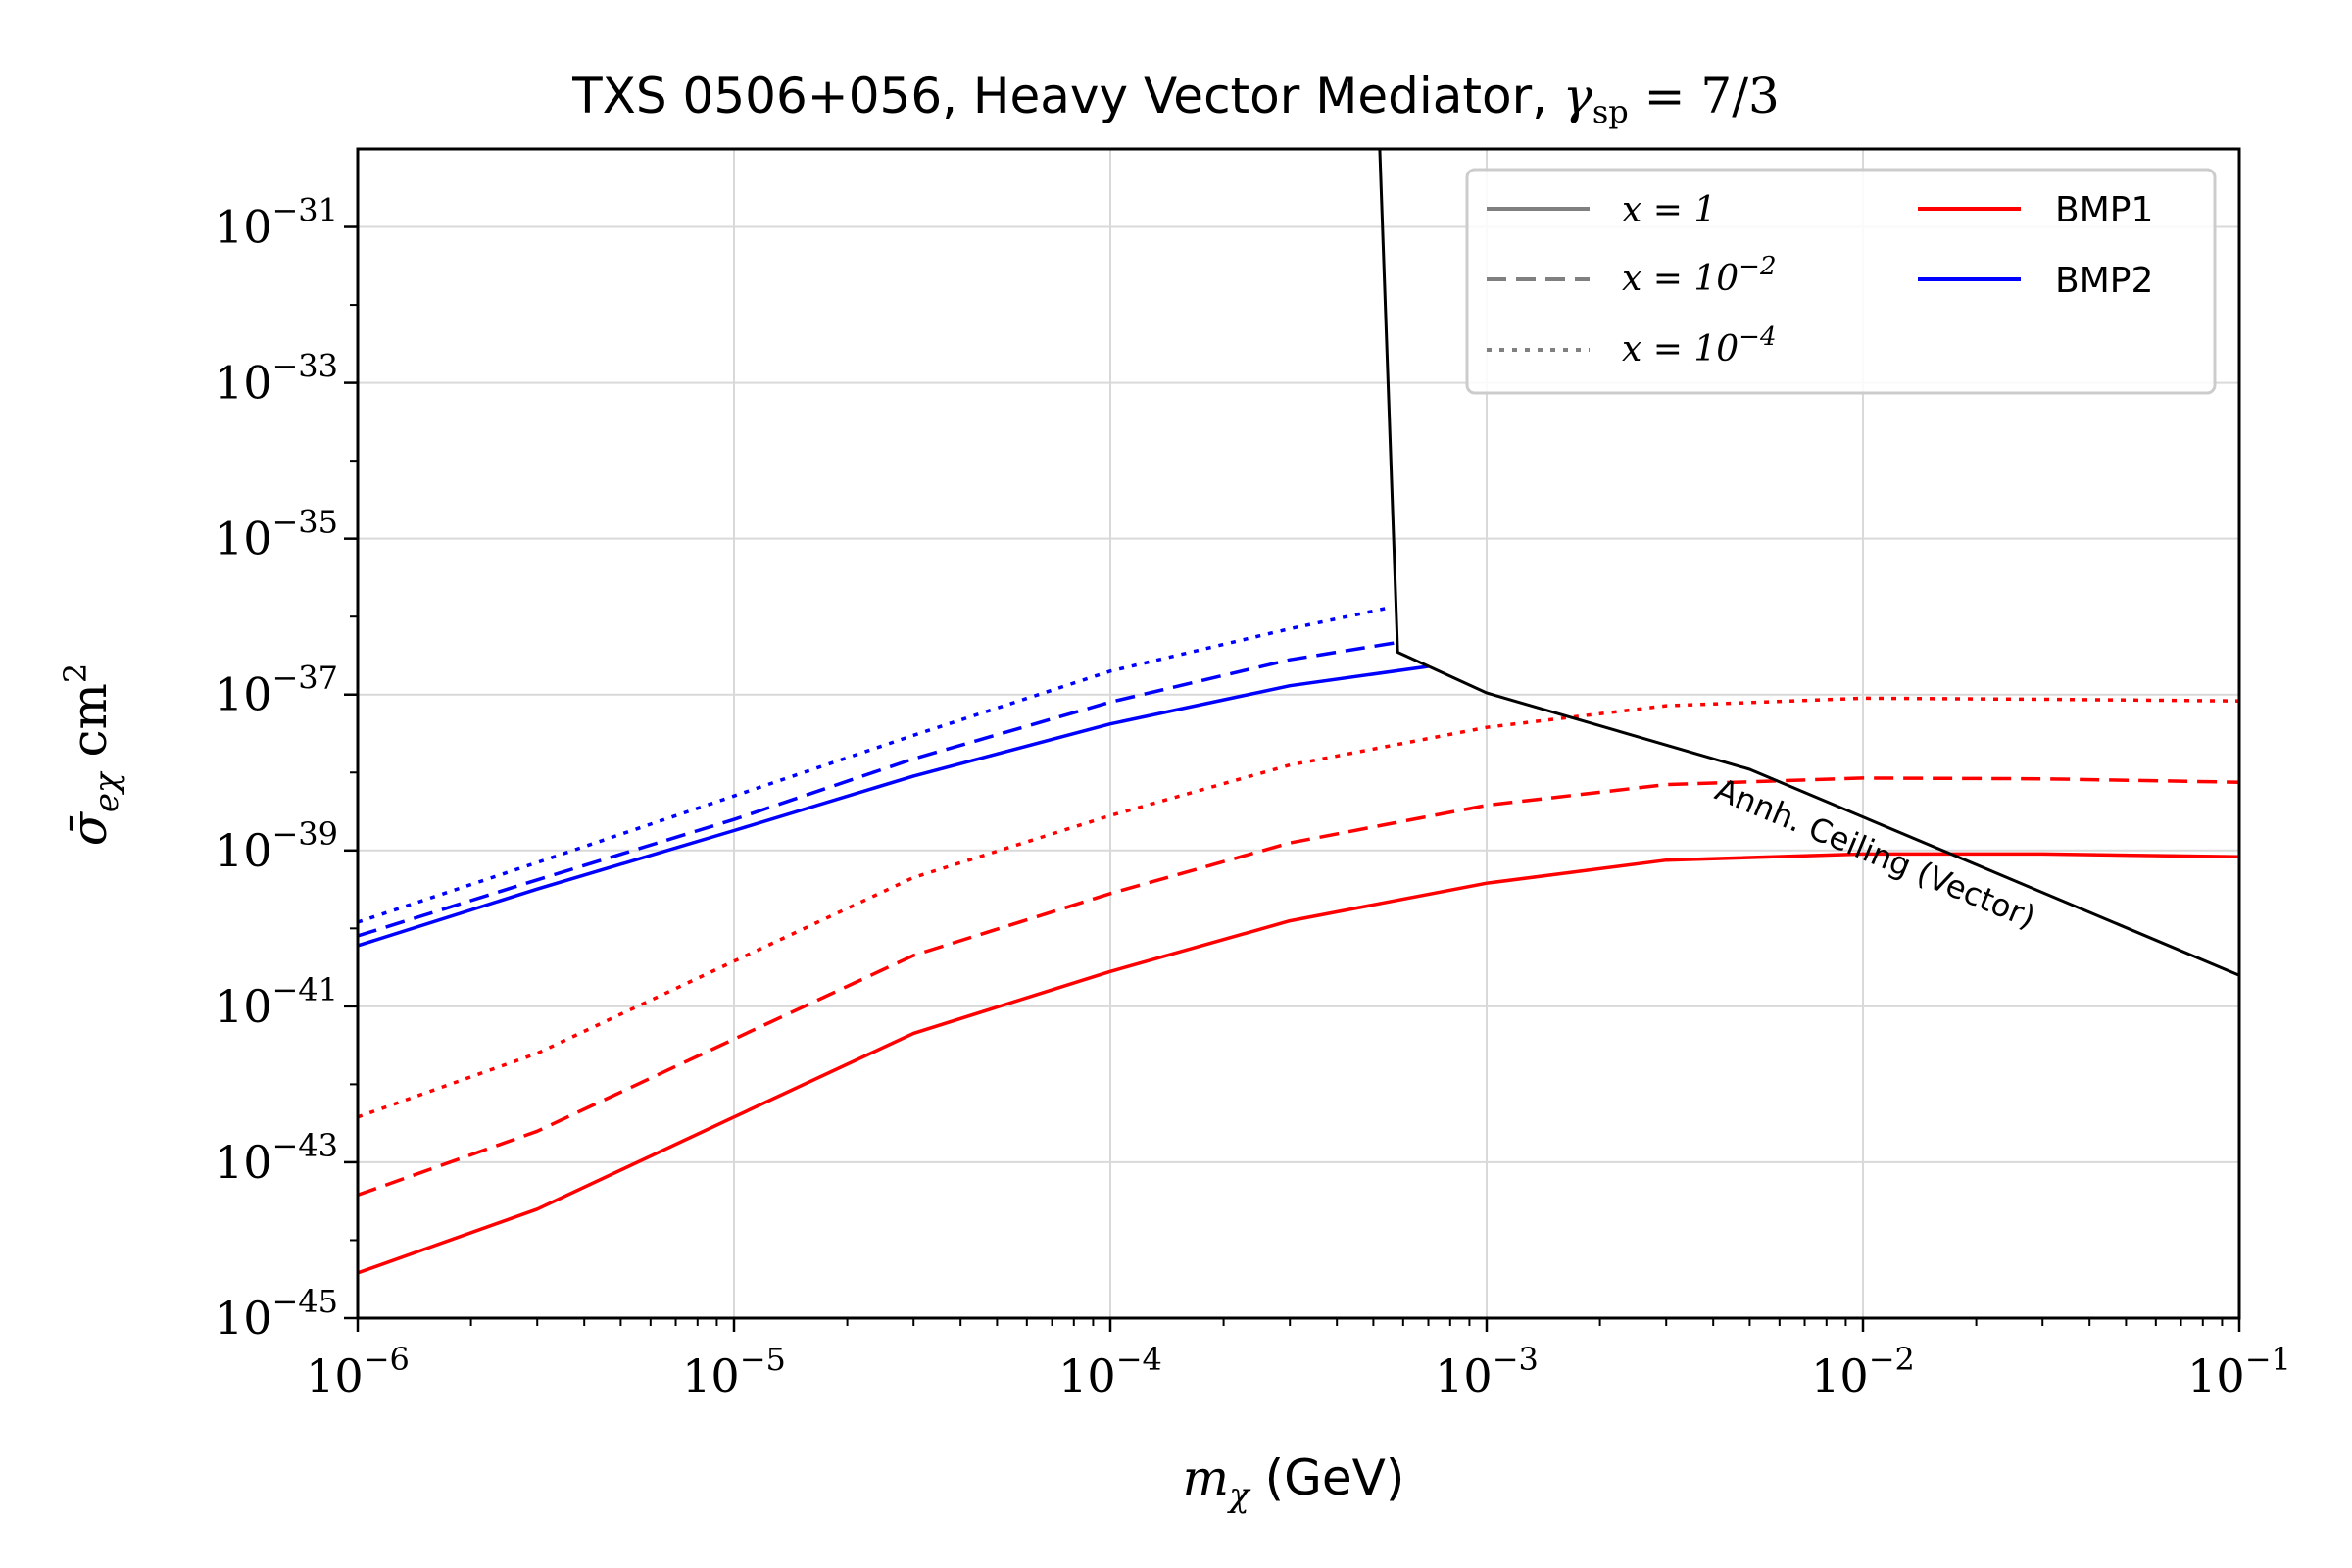 The height and width of the screenshot is (1568, 2352). Describe the element at coordinates (1699, 275) in the screenshot. I see `legend-label-x1e-2: x = 10−2` at that location.